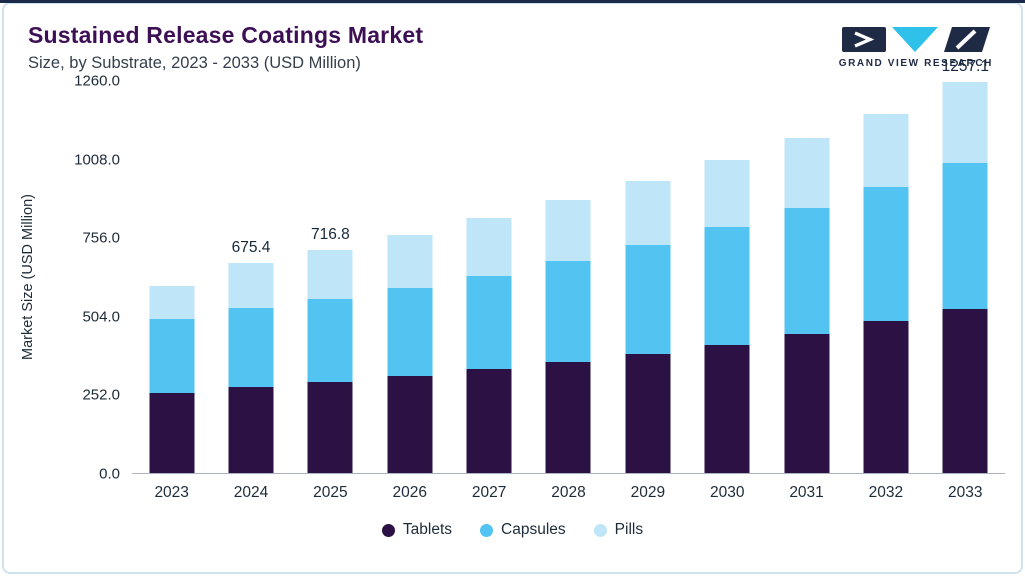 The image size is (1025, 576). Describe the element at coordinates (101, 395) in the screenshot. I see `y-tick-label: 252.0` at that location.